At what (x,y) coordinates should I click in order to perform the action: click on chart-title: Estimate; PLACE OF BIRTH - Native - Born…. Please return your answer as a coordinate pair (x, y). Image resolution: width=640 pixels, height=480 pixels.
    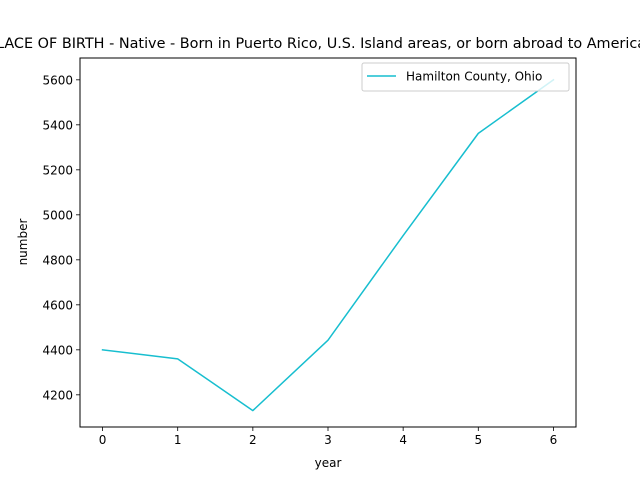
    Looking at the image, I should click on (320, 44).